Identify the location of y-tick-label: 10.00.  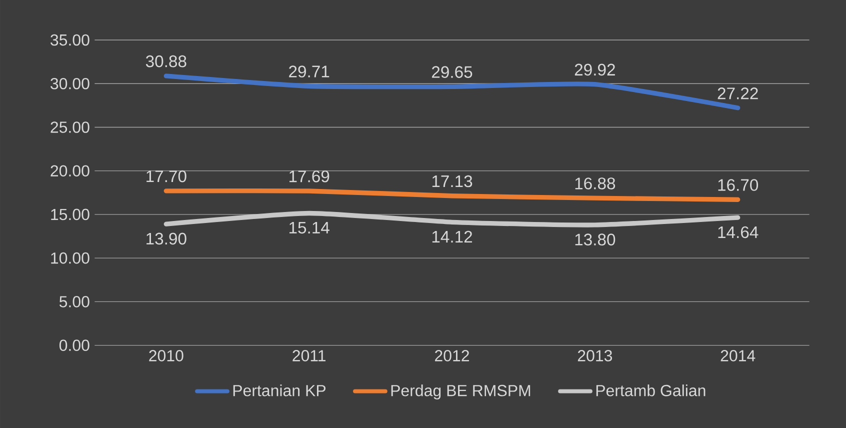
(70, 258).